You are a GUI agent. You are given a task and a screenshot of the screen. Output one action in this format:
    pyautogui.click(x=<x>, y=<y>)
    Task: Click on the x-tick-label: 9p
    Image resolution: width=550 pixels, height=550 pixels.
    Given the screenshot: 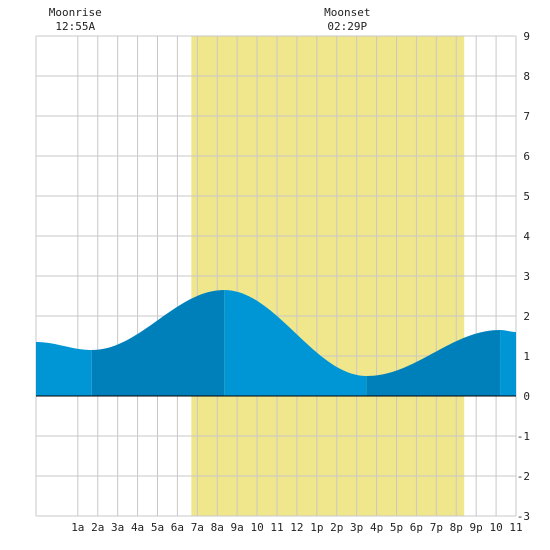 What is the action you would take?
    pyautogui.click(x=476, y=527)
    